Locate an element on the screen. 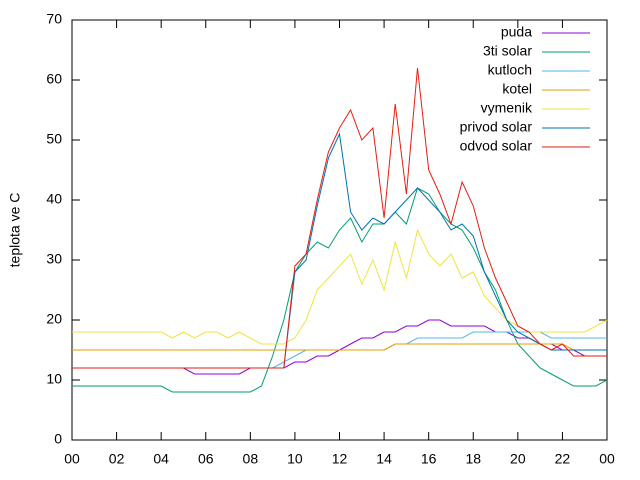  y-axis-label: teplota ve C is located at coordinates (15, 230).